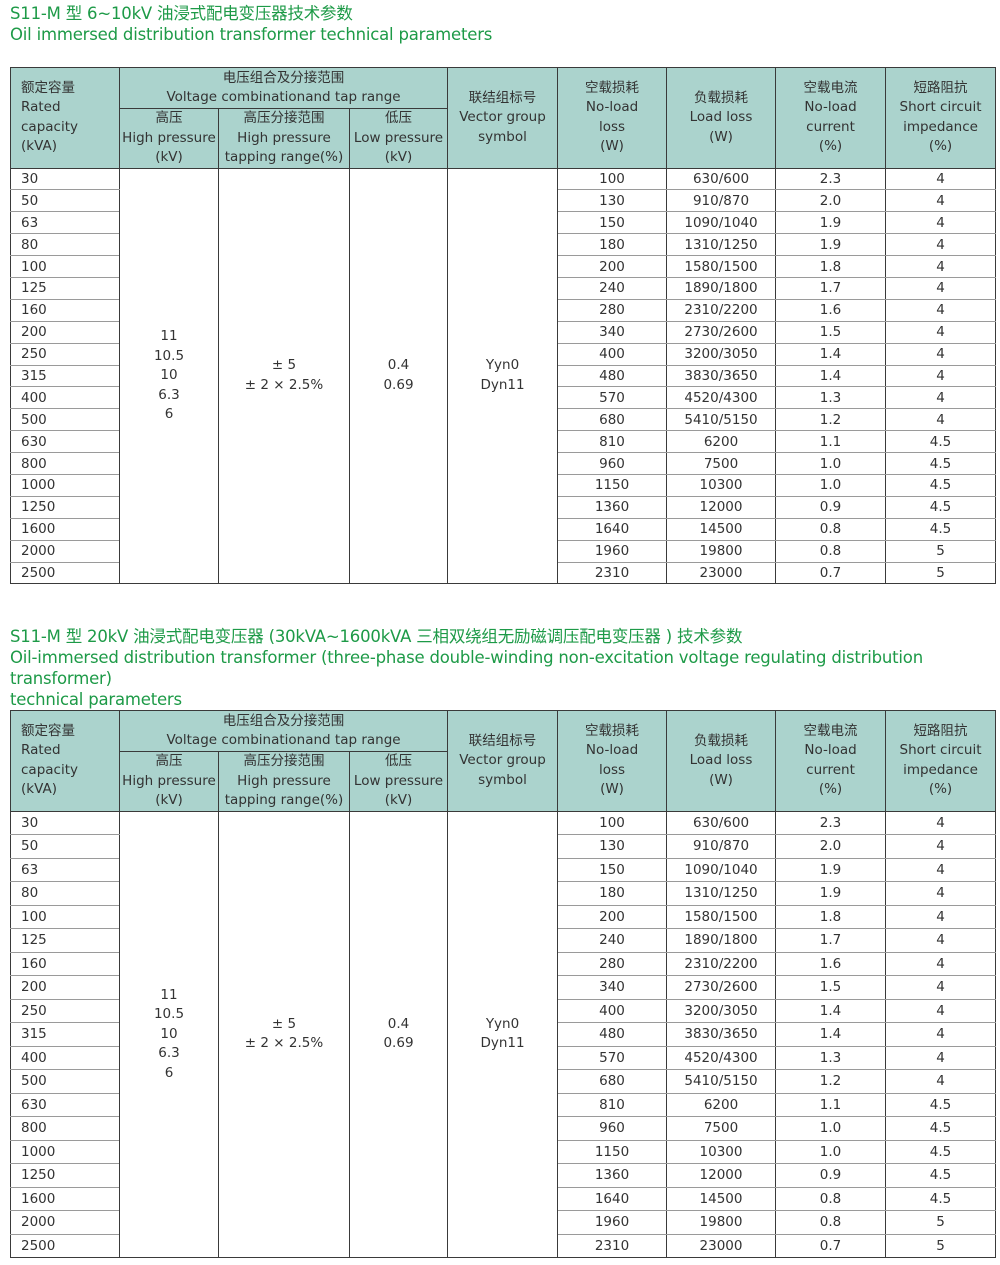 The image size is (1000, 1265). I want to click on cell-load-loss: 2730/2600, so click(721, 987).